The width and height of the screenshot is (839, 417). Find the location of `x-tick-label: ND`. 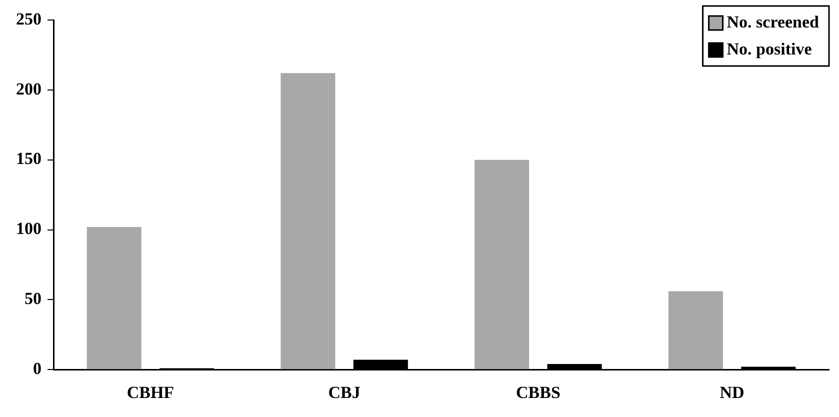

x-tick-label: ND is located at coordinates (732, 392).